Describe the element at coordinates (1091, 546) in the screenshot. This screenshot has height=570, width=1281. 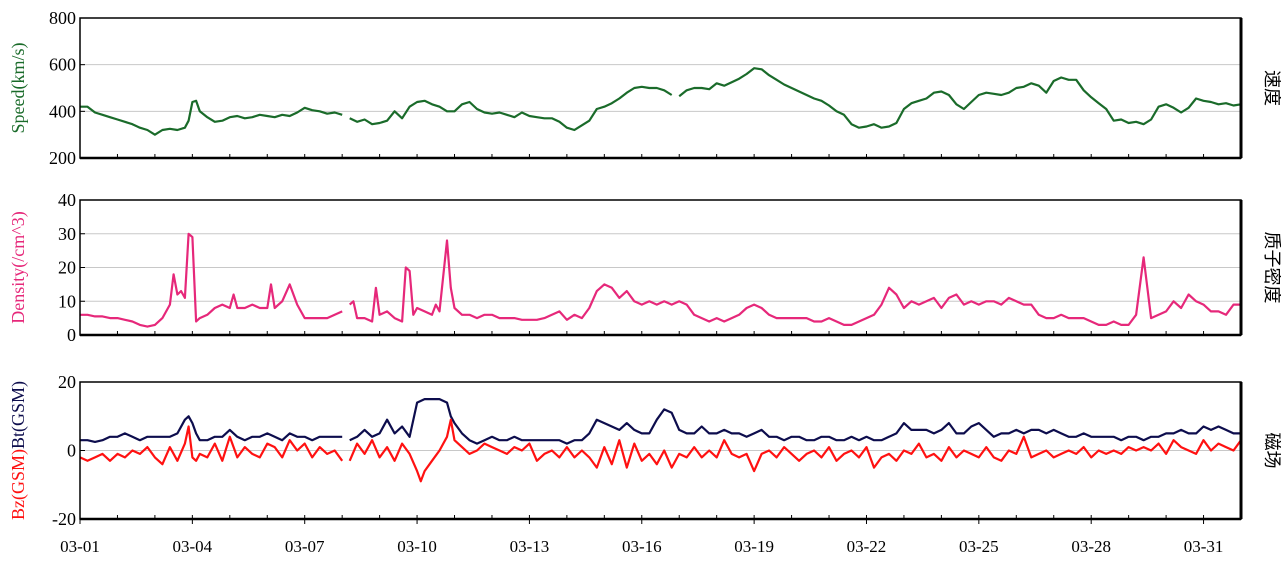
I see `x-tick-label: 03-28` at that location.